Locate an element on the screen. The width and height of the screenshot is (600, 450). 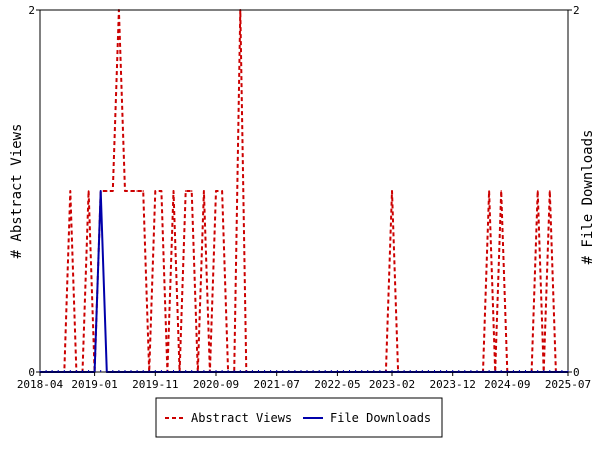
x-tick-label: 2018-04 is located at coordinates (40, 384).